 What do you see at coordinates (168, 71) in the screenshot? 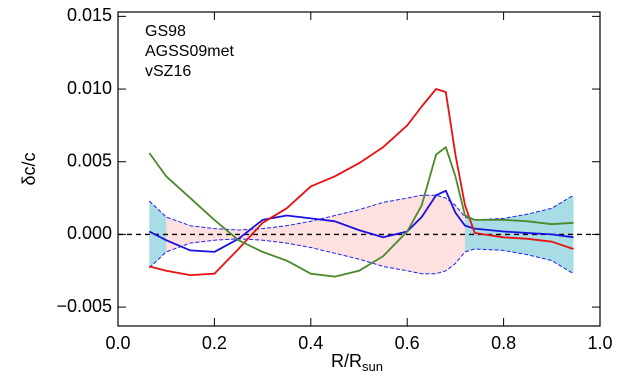
I see `legend-entry: vSZ16` at bounding box center [168, 71].